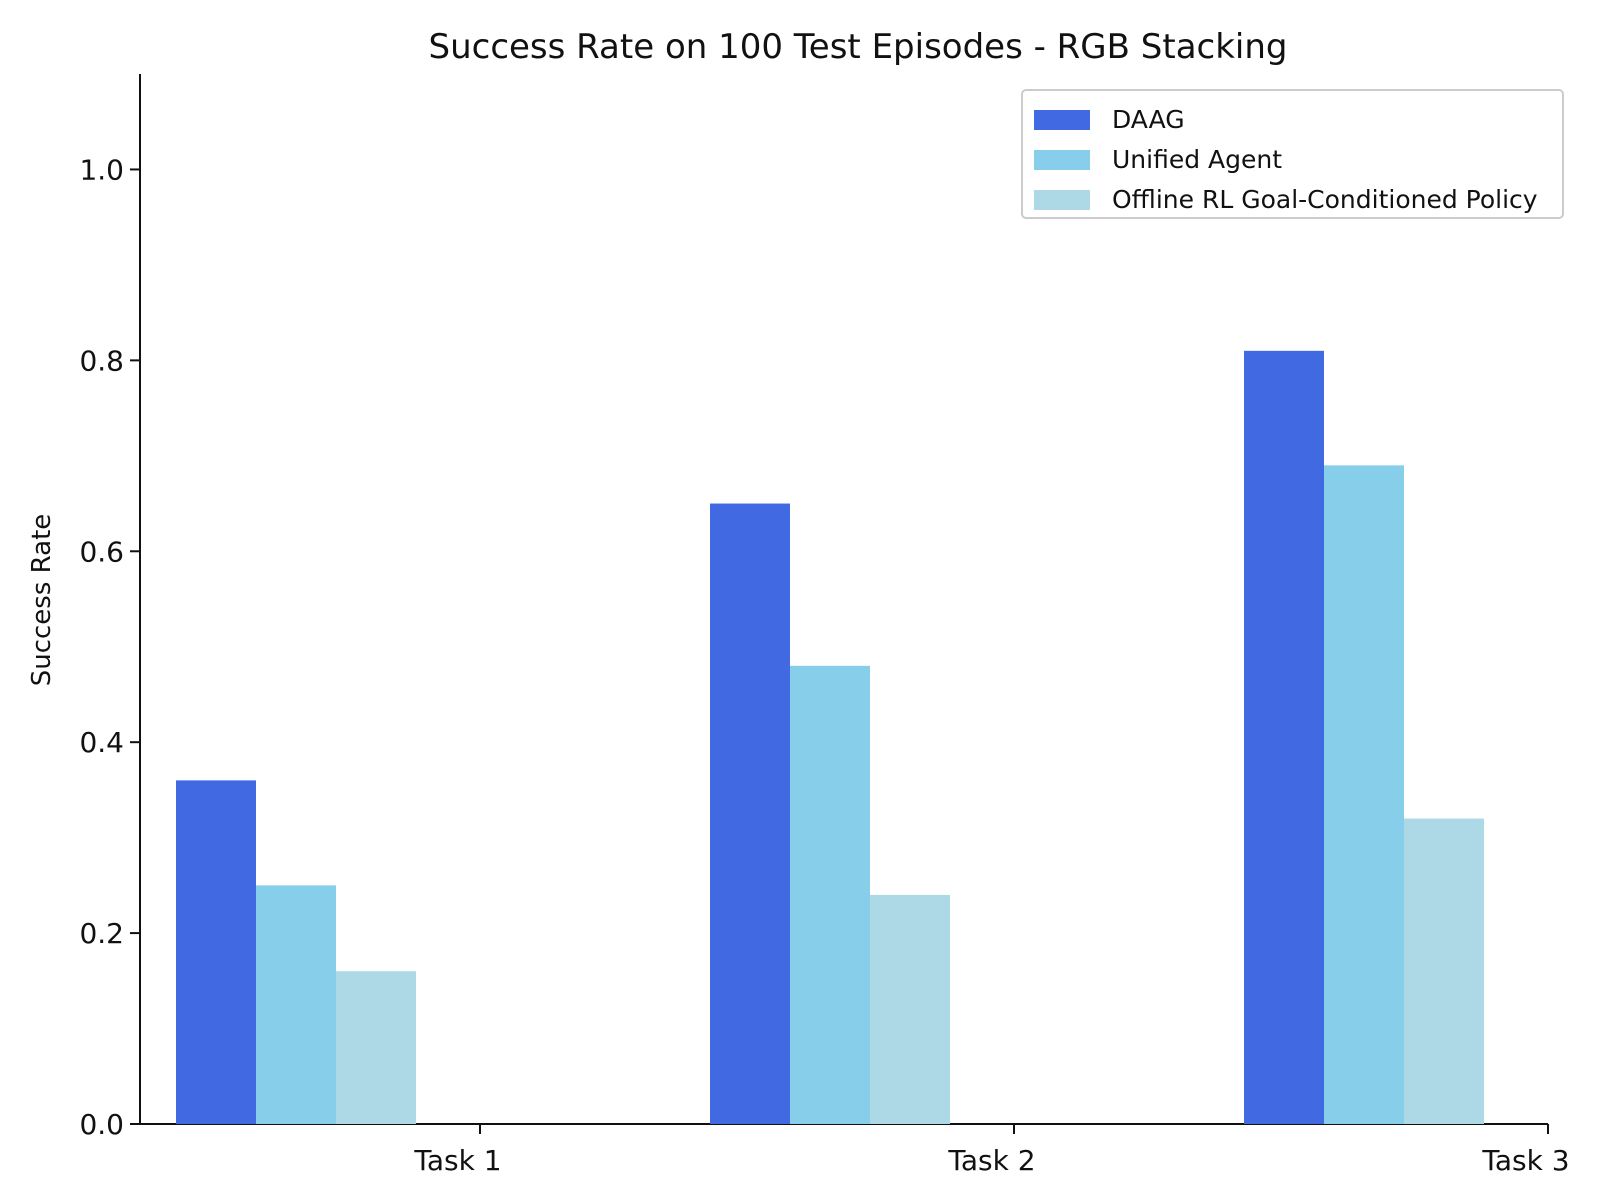  I want to click on legend-frame, so click(1292, 154).